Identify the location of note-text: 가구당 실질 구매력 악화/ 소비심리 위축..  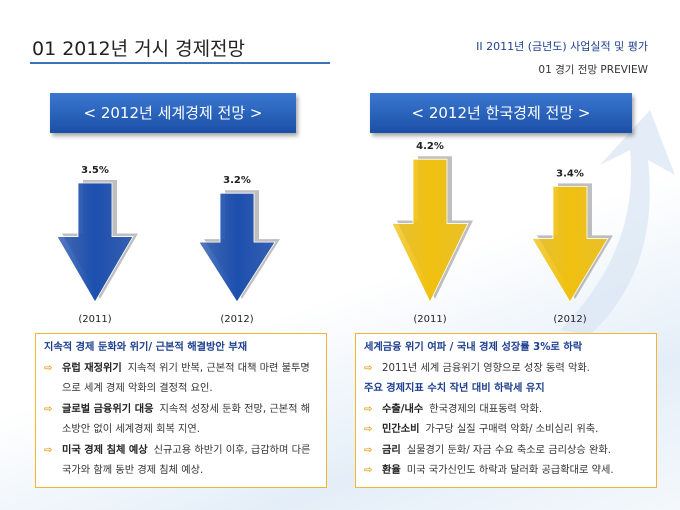
(512, 429).